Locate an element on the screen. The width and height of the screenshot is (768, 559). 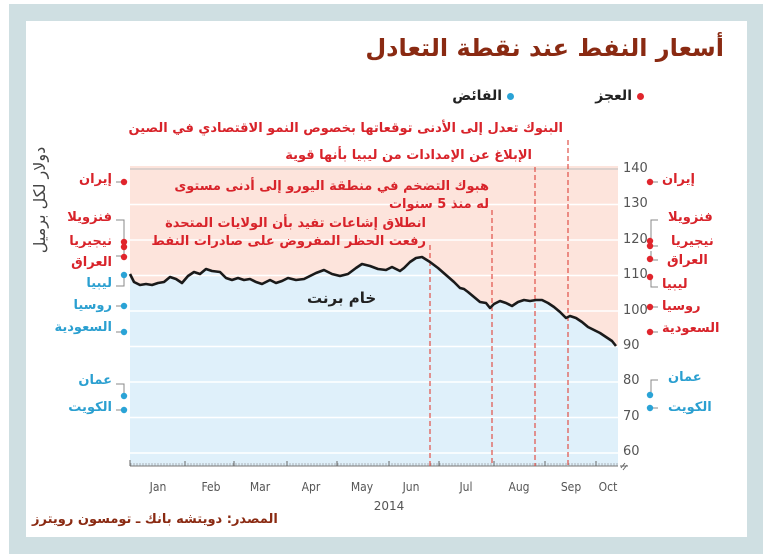
annotation-us-export-ban-line1: انطلاق إشاعات تفيد بأن الولايات المتحدة is located at coordinates (295, 223).